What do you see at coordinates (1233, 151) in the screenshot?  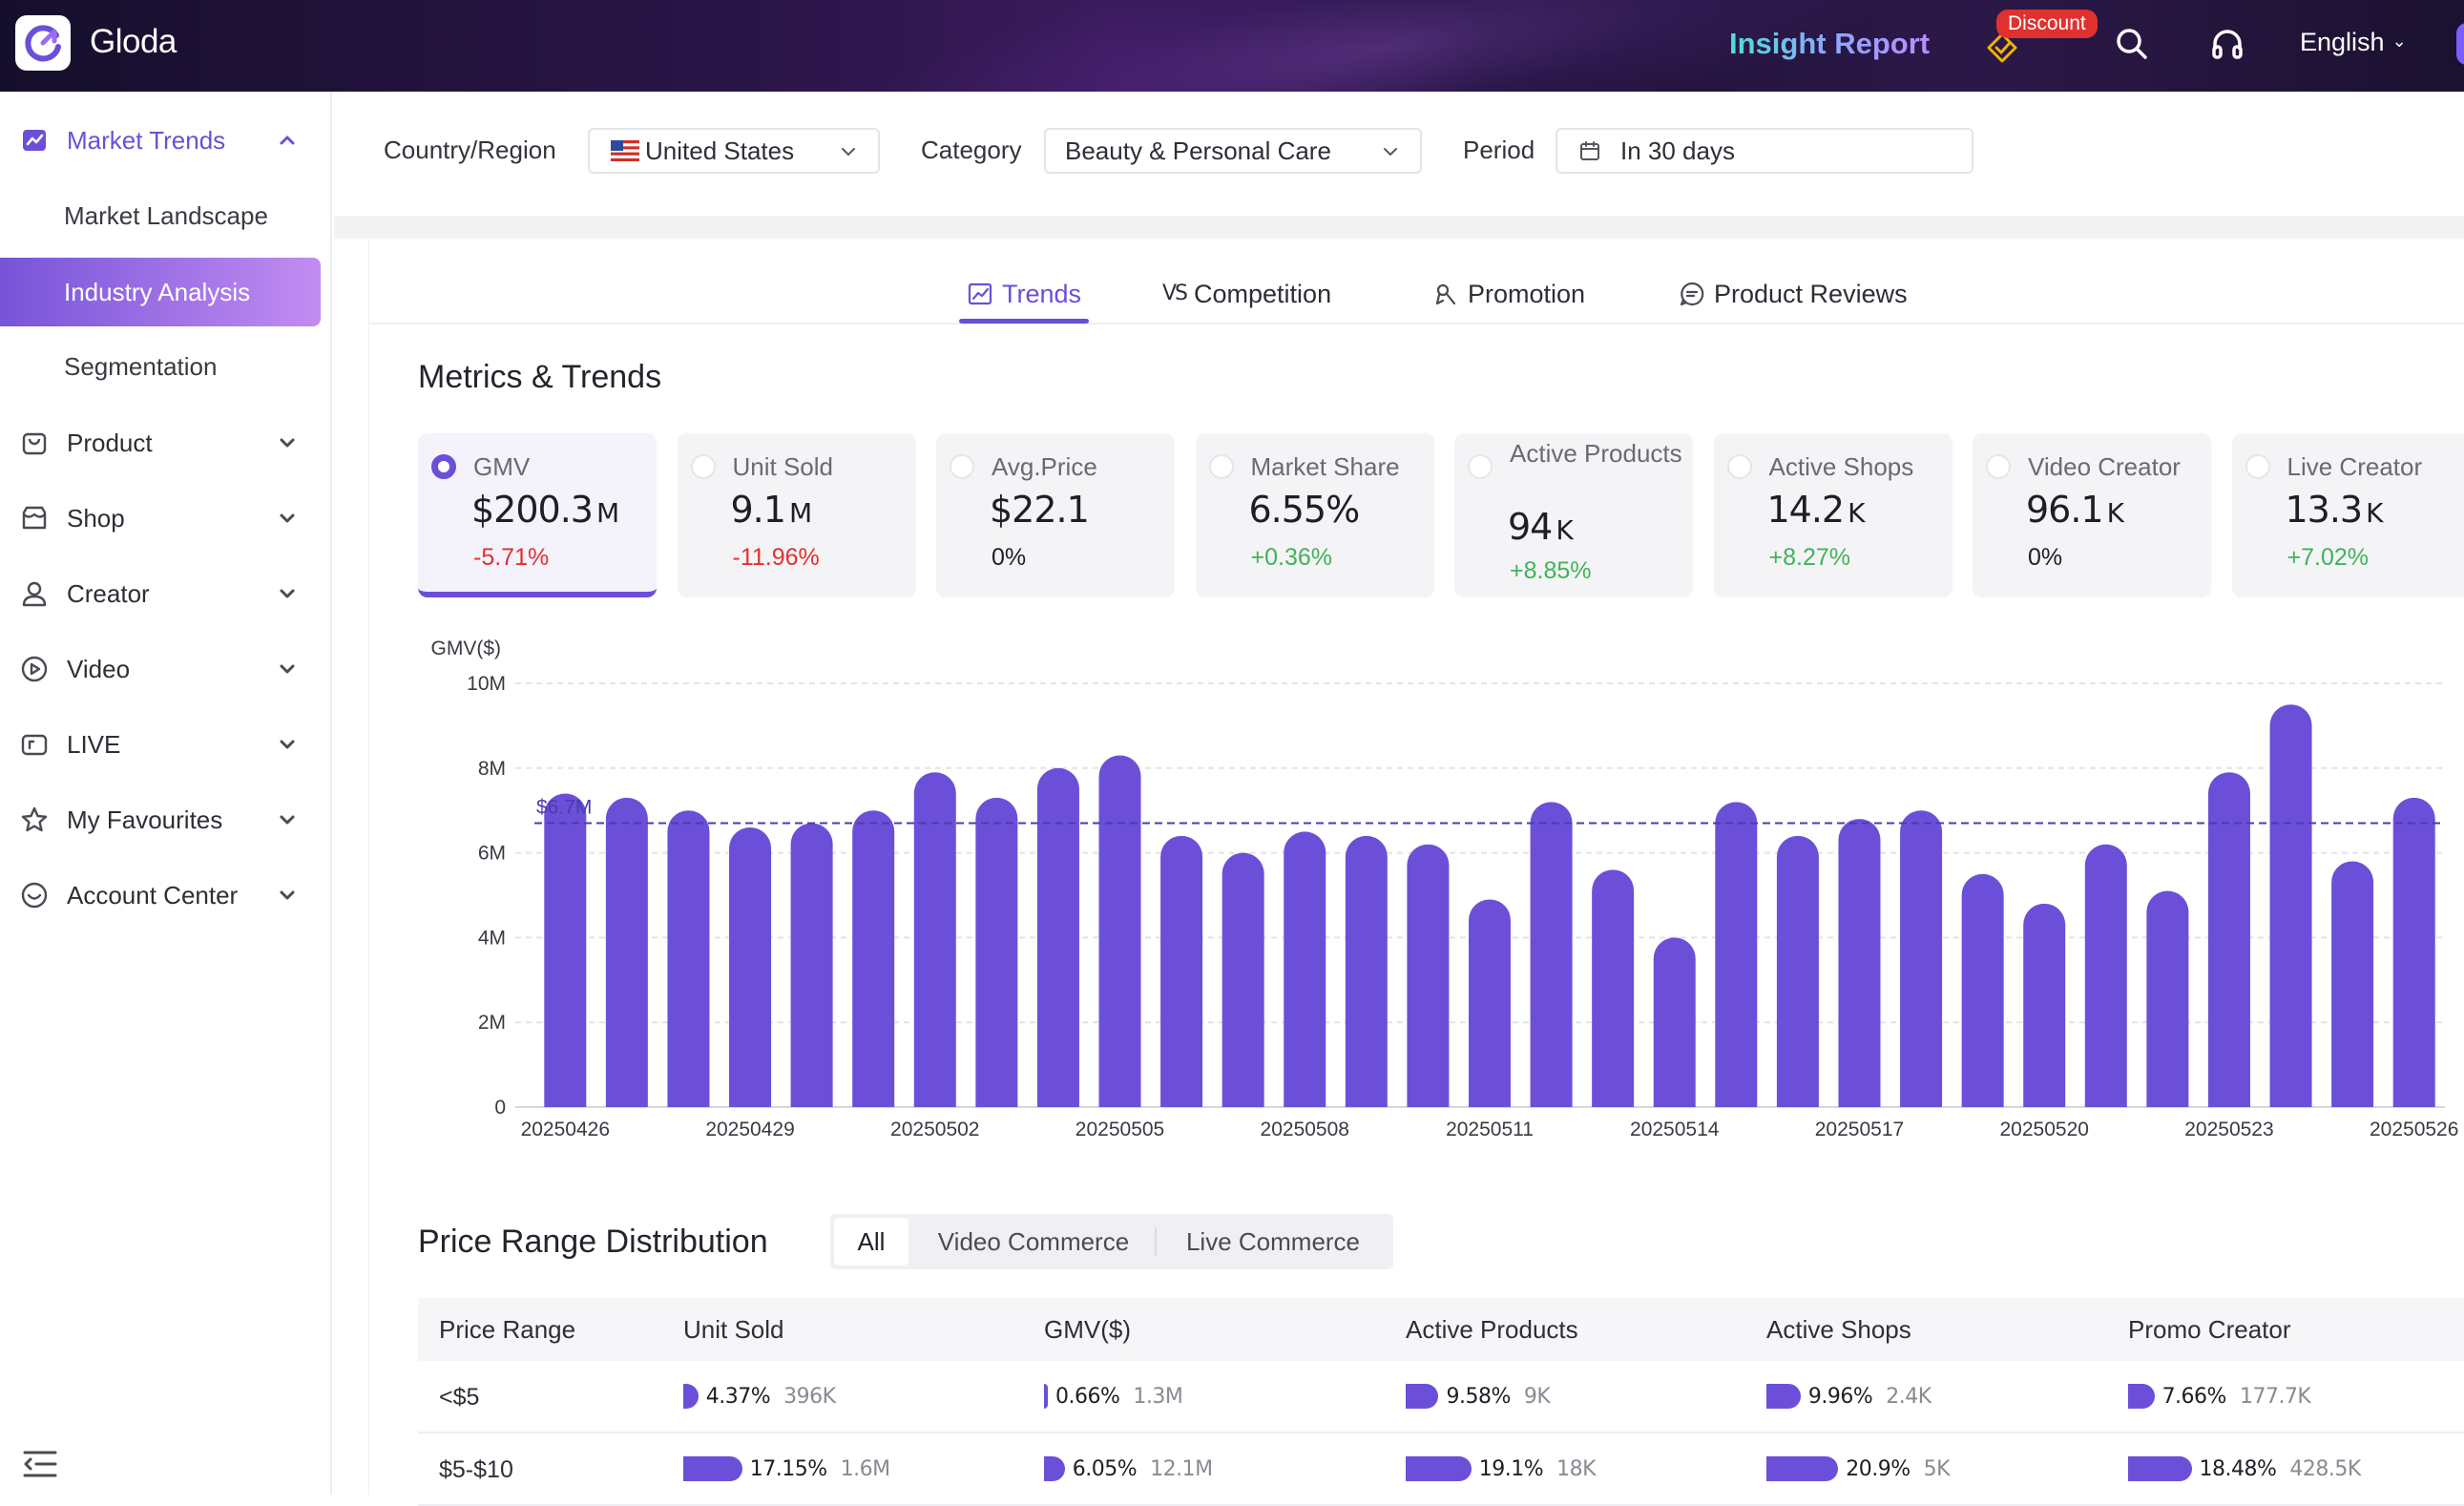 I see `category-select: Beauty & Personal Care` at bounding box center [1233, 151].